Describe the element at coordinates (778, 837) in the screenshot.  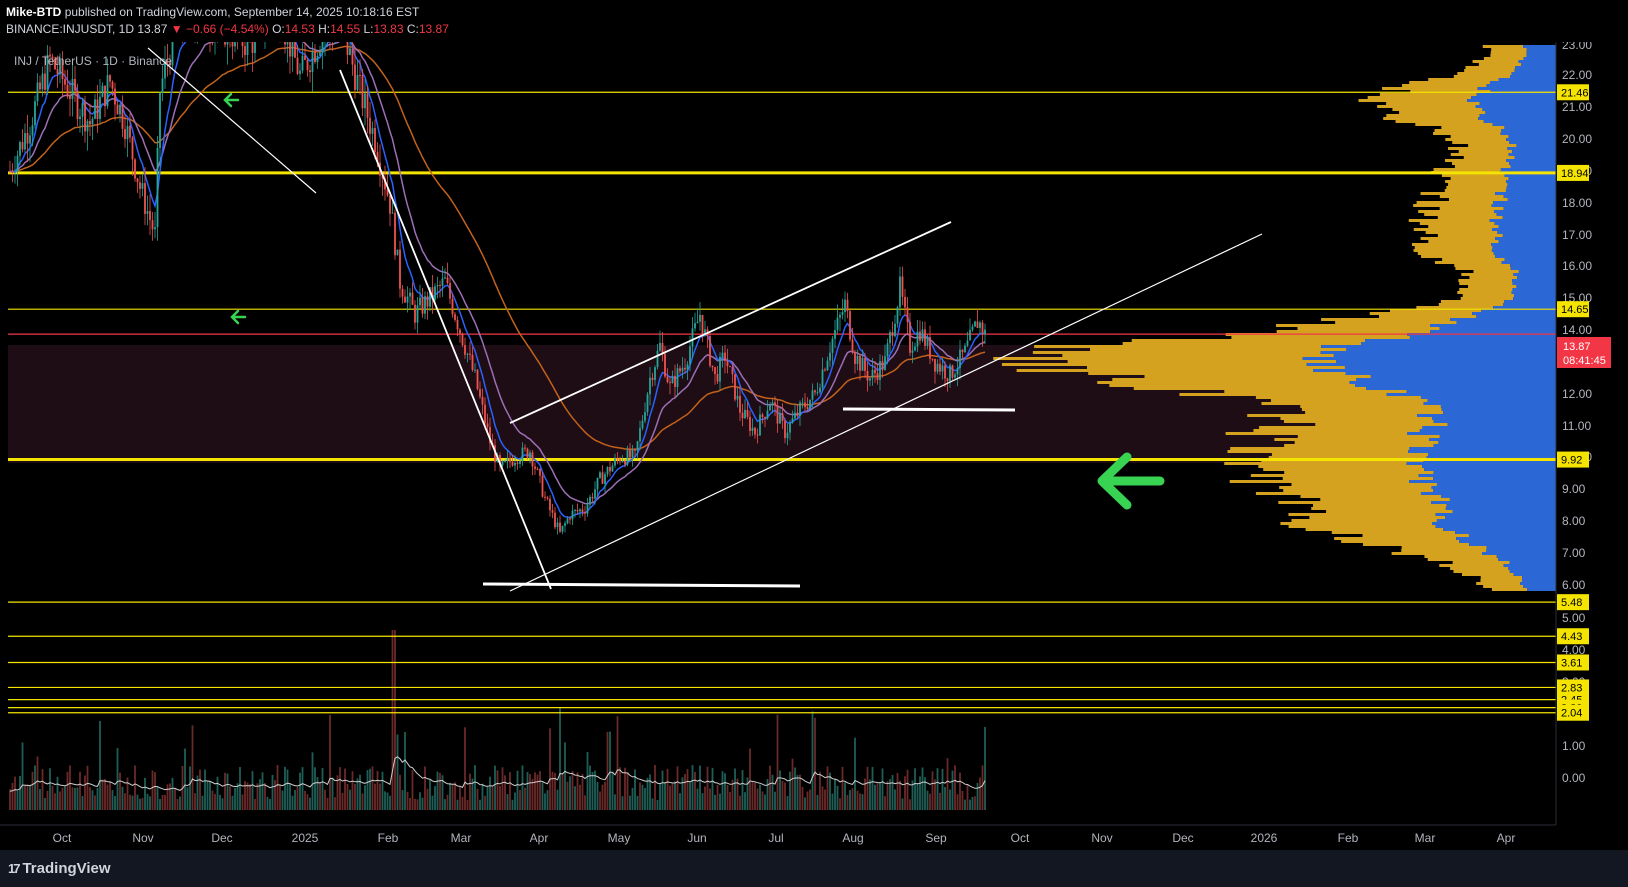
I see `time-axis` at that location.